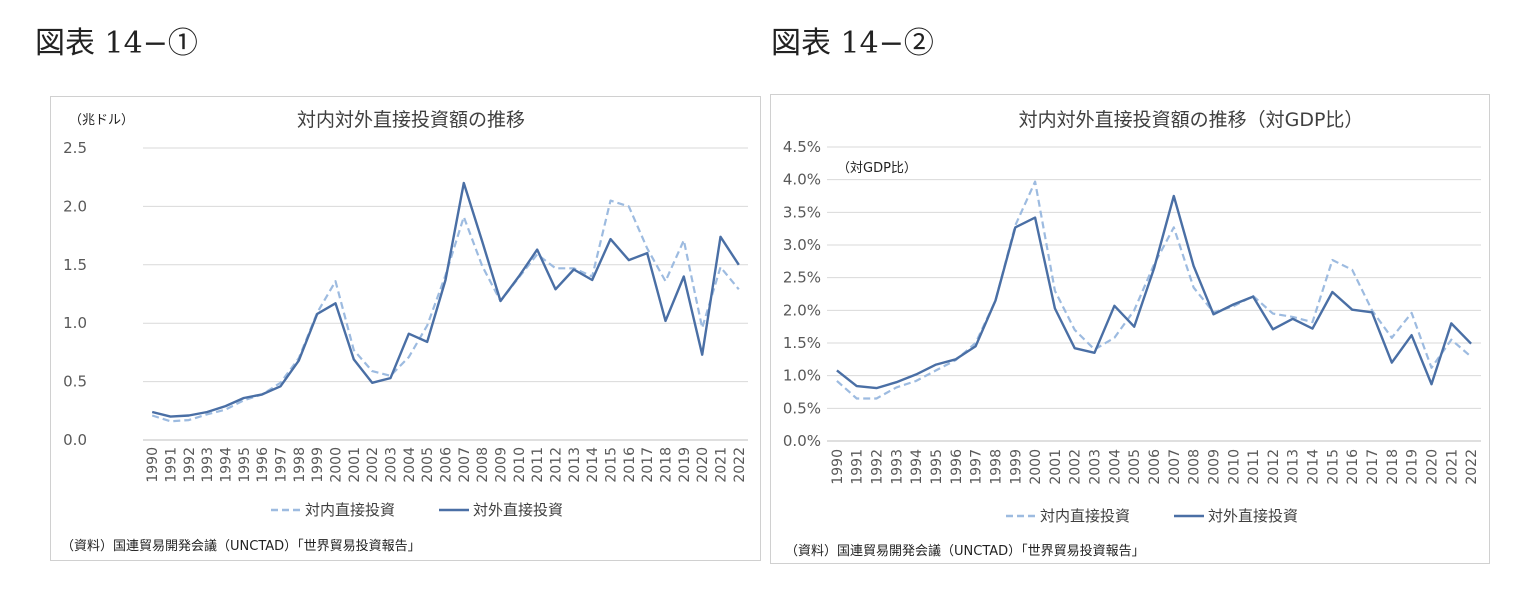 The image size is (1530, 599). I want to click on y-tick-label: 2.0%, so click(802, 310).